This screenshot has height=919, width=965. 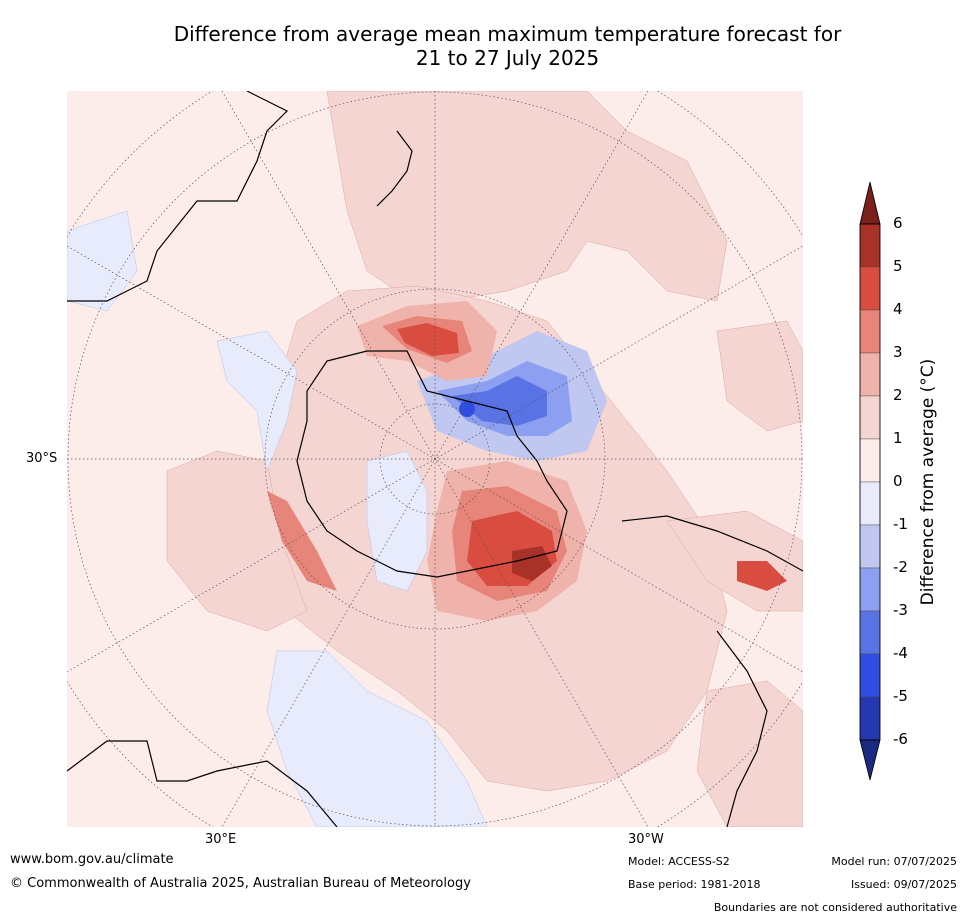 What do you see at coordinates (467, 409) in the screenshot?
I see `anomaly-zone-blue-peak` at bounding box center [467, 409].